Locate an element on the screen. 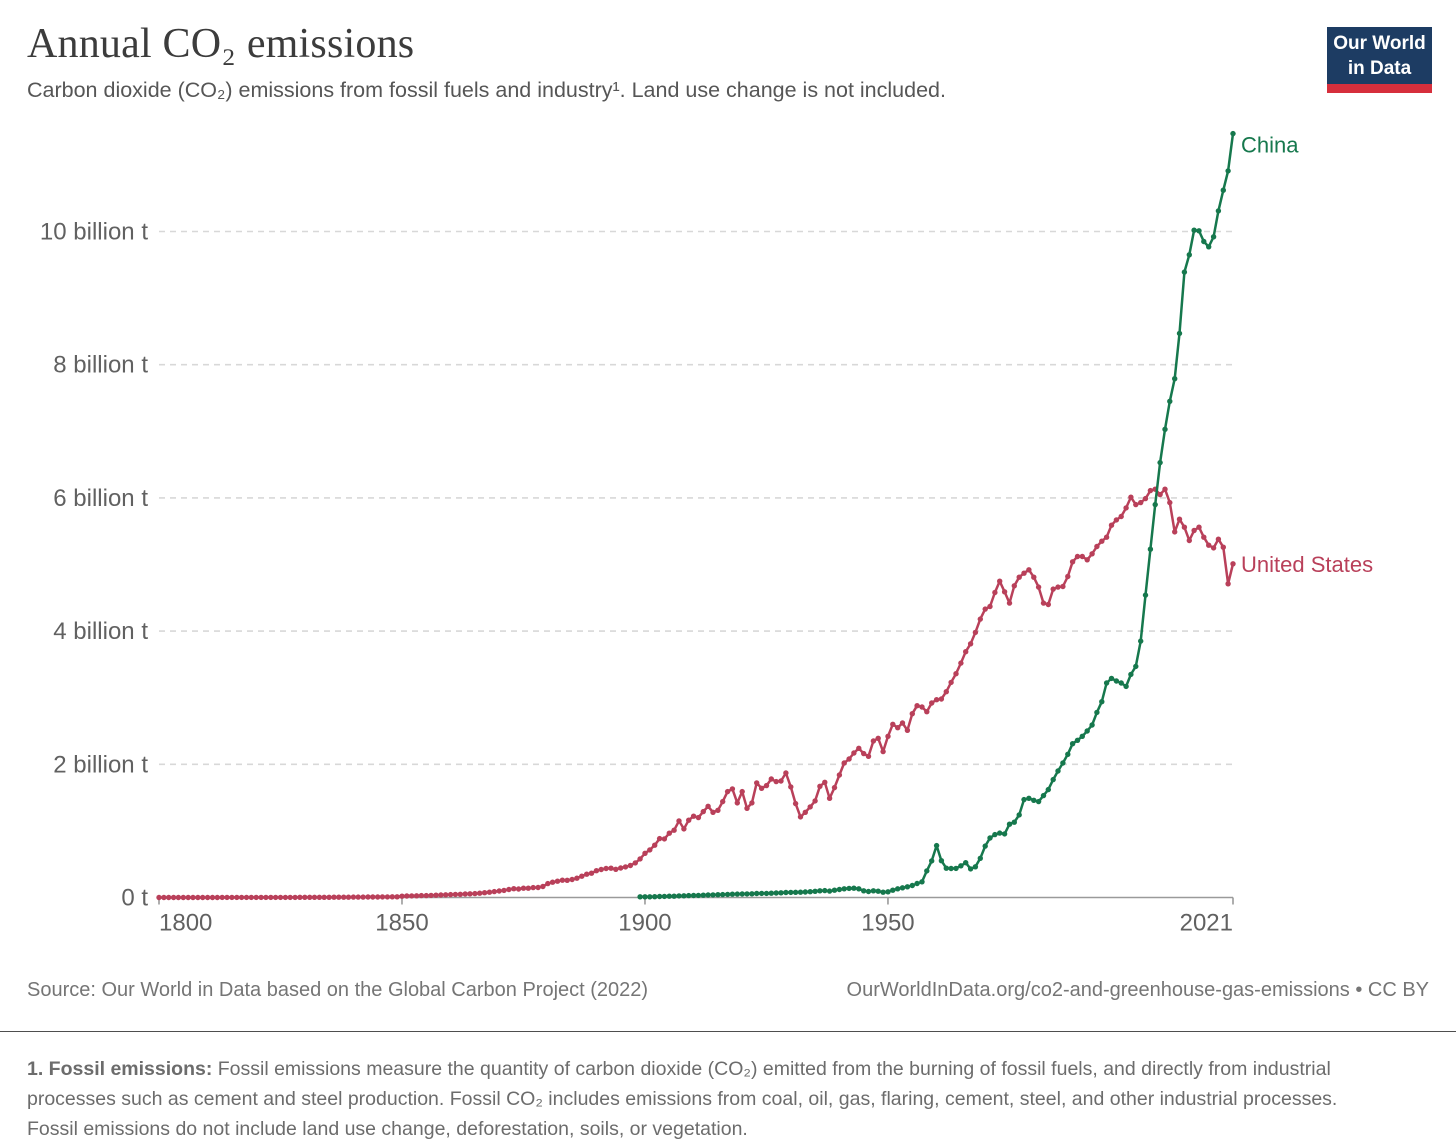 The image size is (1456, 1142). owid-logo: Our World in Data is located at coordinates (1379, 60).